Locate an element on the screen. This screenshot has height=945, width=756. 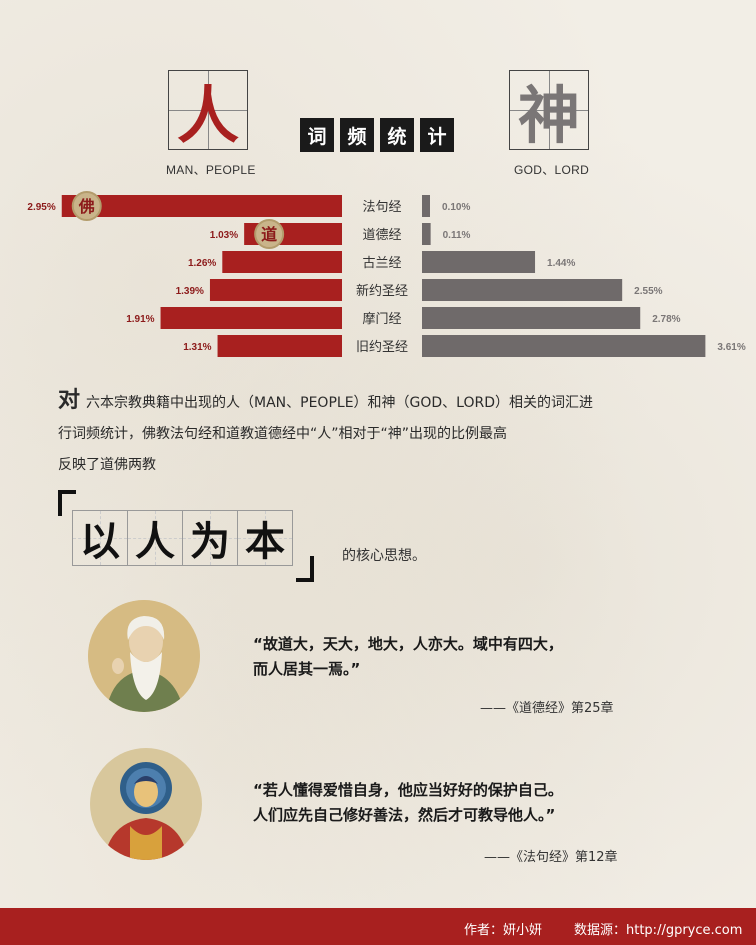
calligraphy-bracket-left is located at coordinates (67, 503).